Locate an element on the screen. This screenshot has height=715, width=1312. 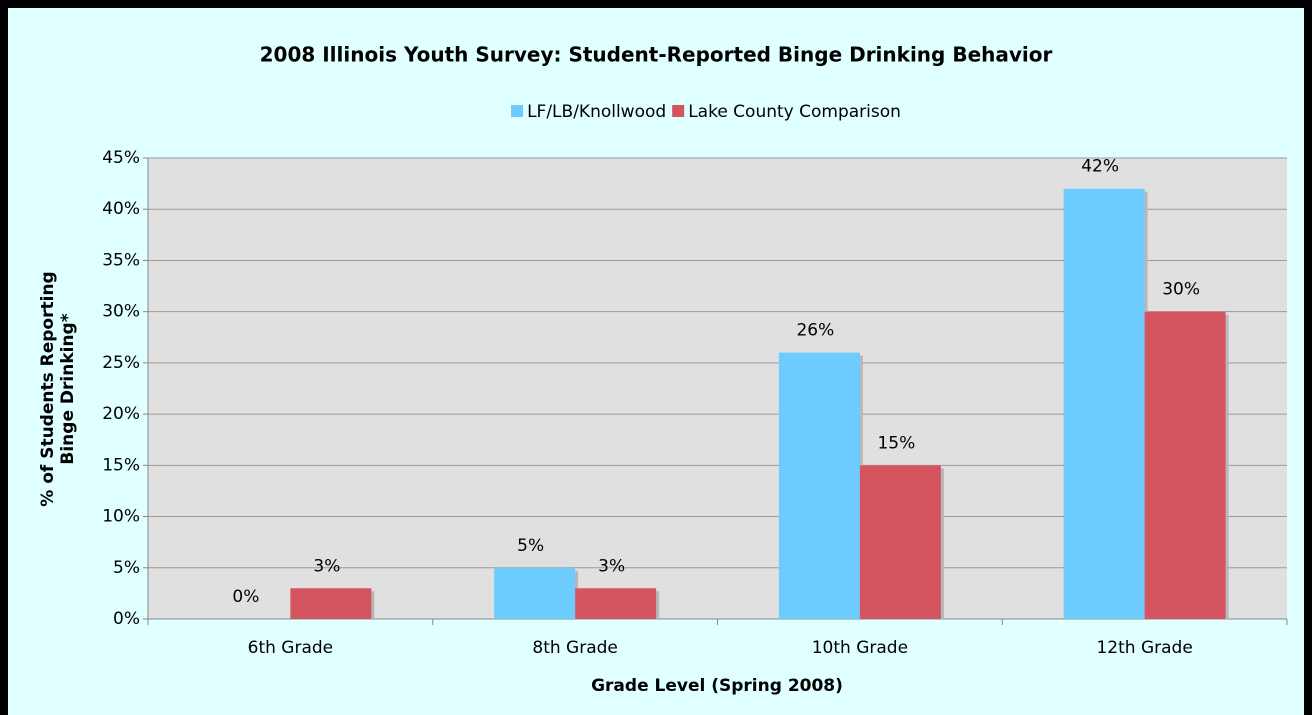
data-label: 5% is located at coordinates (530, 546).